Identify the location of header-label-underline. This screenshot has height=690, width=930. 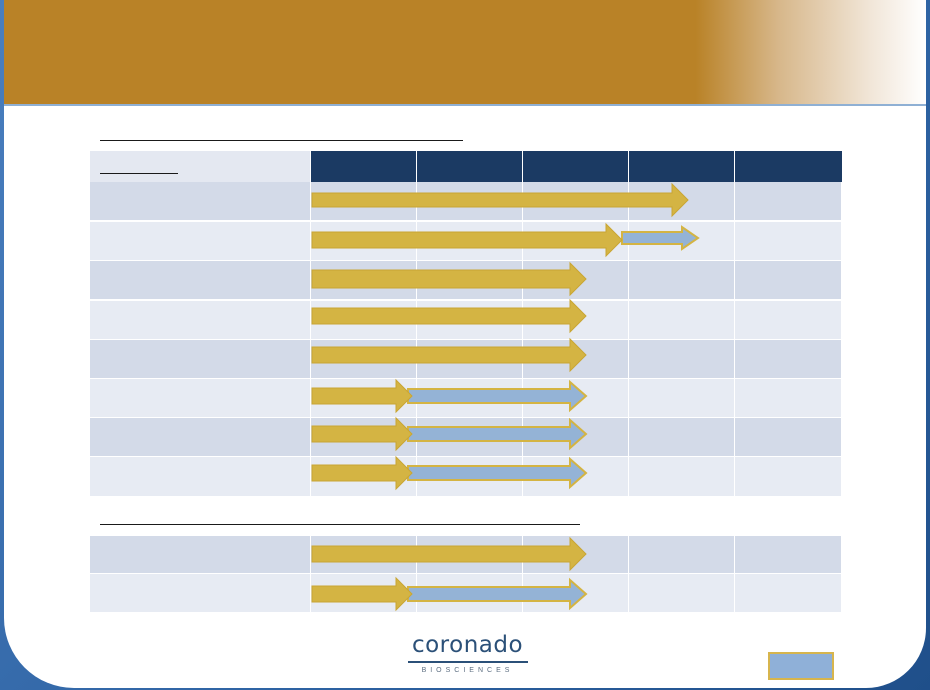
(139, 173).